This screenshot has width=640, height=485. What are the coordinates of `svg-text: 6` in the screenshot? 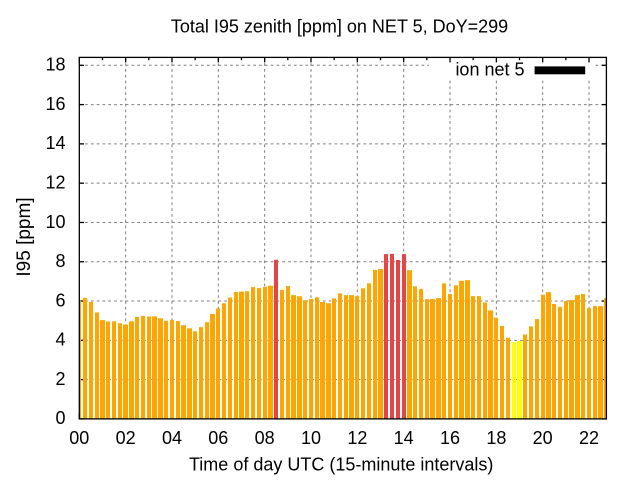 It's located at (60, 300).